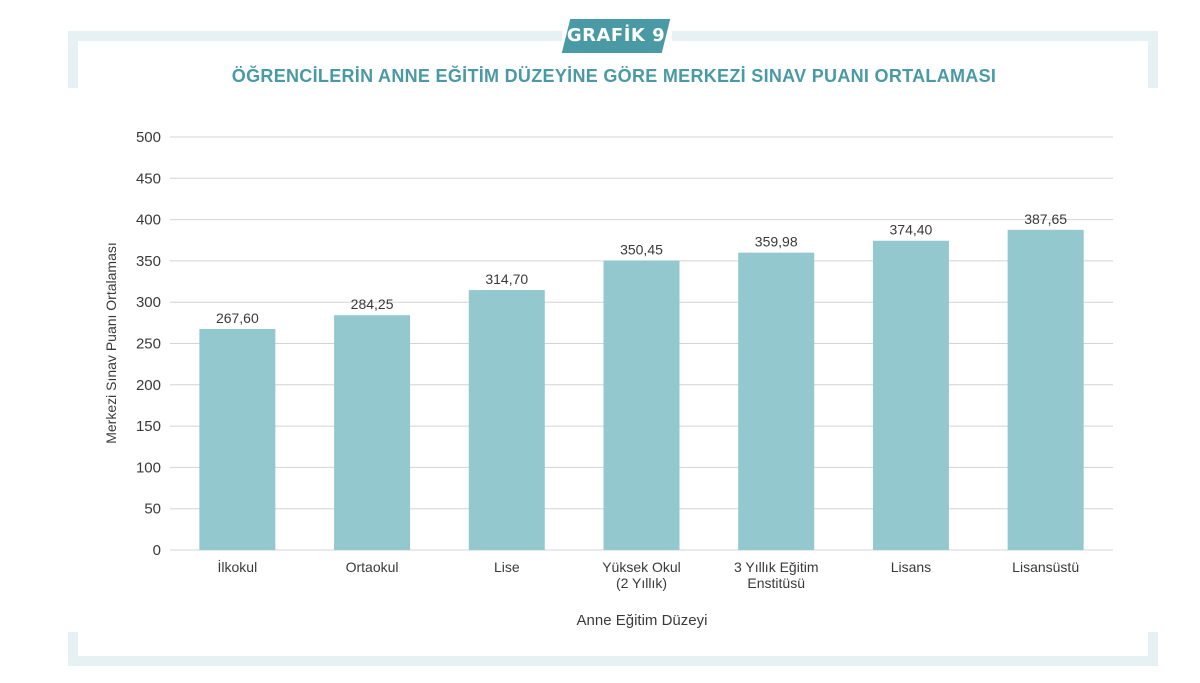 Image resolution: width=1200 pixels, height=683 pixels. Describe the element at coordinates (73, 649) in the screenshot. I see `frame-left-bottom` at that location.